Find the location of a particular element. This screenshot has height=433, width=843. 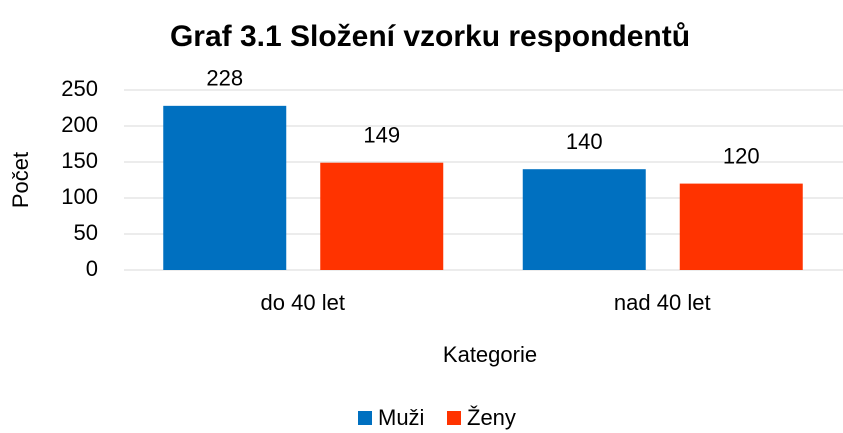

y-tick-label: 0 is located at coordinates (92, 268).